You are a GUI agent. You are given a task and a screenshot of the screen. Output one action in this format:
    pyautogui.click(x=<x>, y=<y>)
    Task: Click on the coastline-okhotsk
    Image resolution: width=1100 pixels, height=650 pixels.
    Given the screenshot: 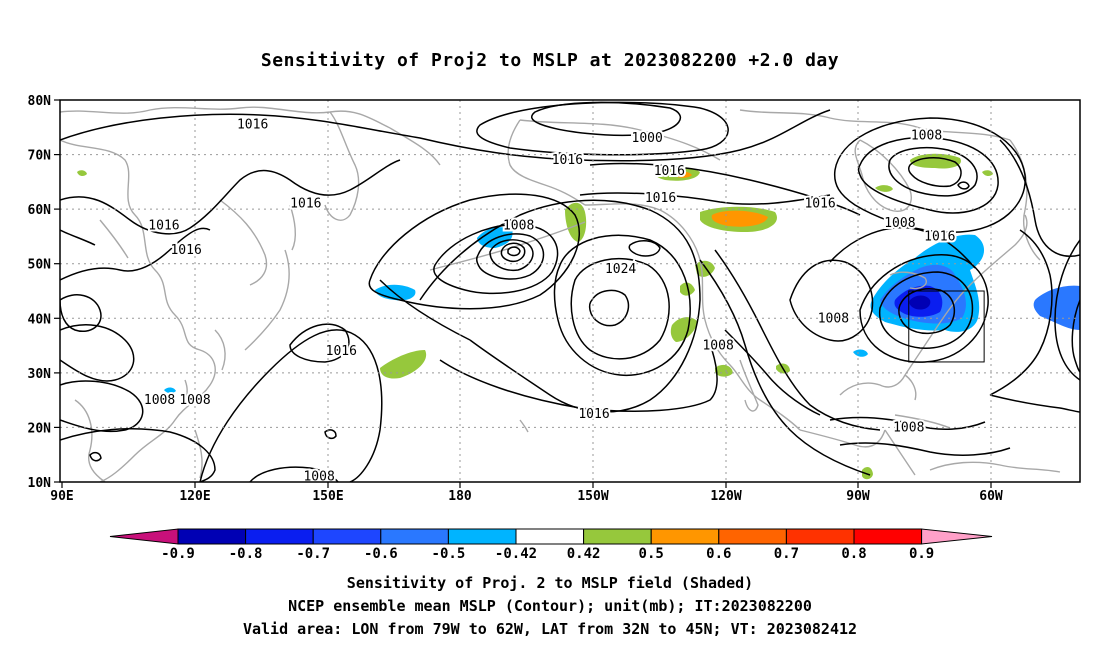 What is the action you would take?
    pyautogui.click(x=243, y=242)
    